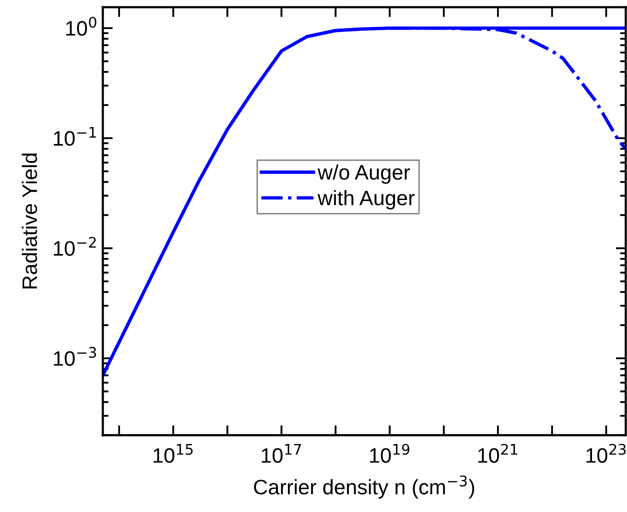 The height and width of the screenshot is (512, 627). What do you see at coordinates (81, 26) in the screenshot?
I see `y-tick-label: 10$^{0}$` at bounding box center [81, 26].